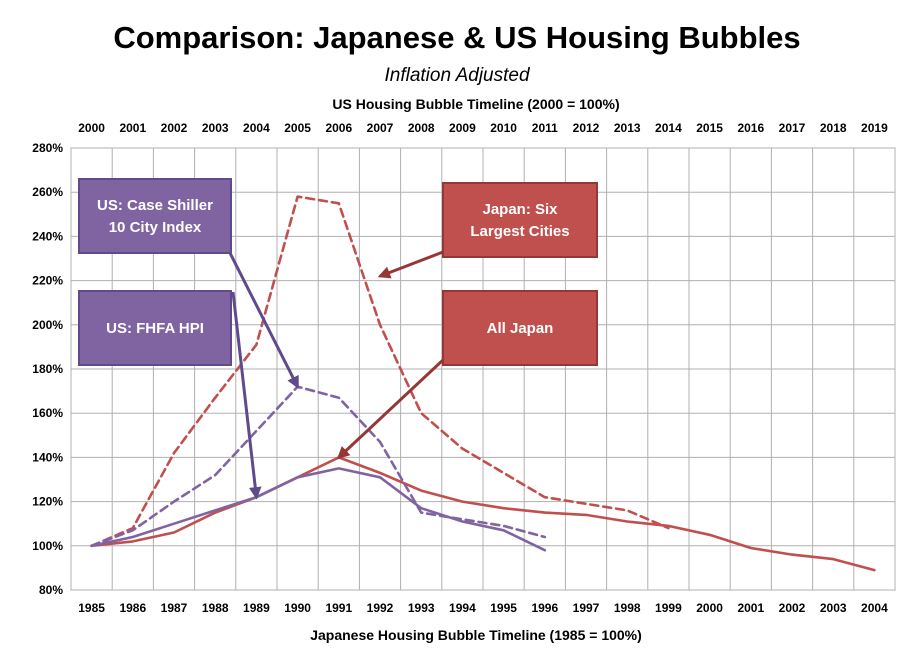 Image resolution: width=915 pixels, height=665 pixels. What do you see at coordinates (874, 608) in the screenshot?
I see `bottom-x-tick-label: 2004` at bounding box center [874, 608].